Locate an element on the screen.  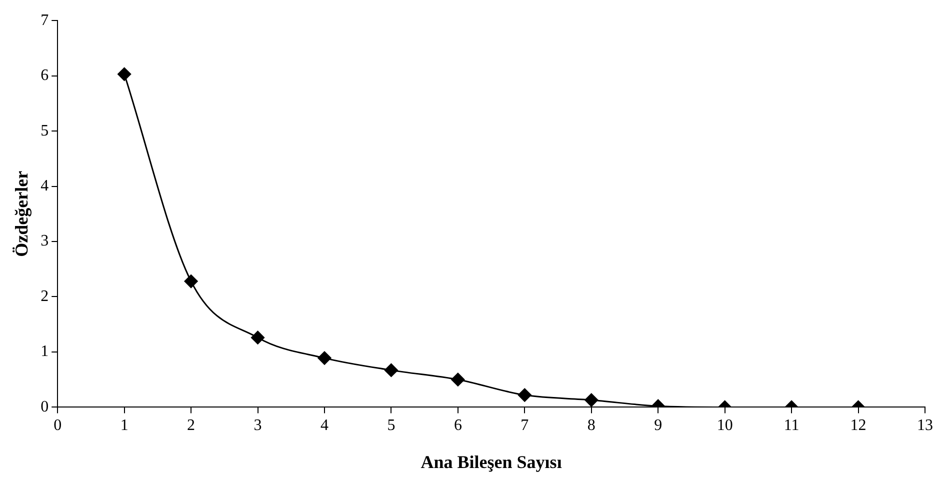
x-tick-label: 10 is located at coordinates (724, 425).